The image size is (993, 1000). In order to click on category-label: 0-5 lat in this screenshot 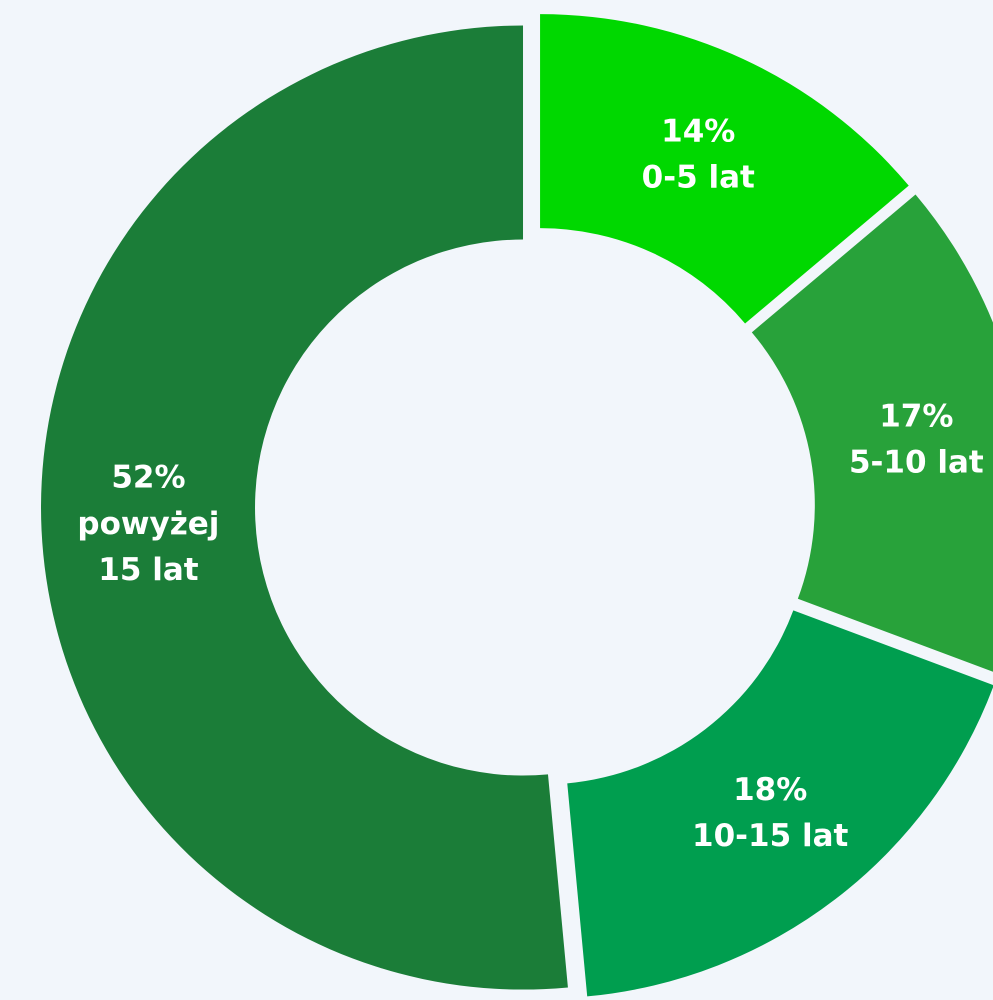, I will do `click(698, 178)`.